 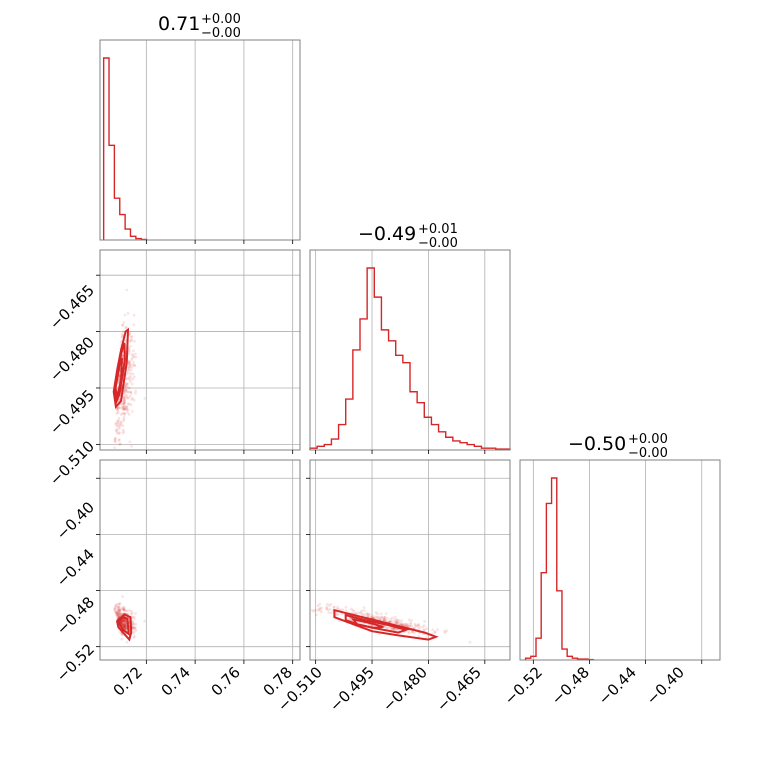 I want to click on panel-hist-1-frame, so click(x=410, y=350).